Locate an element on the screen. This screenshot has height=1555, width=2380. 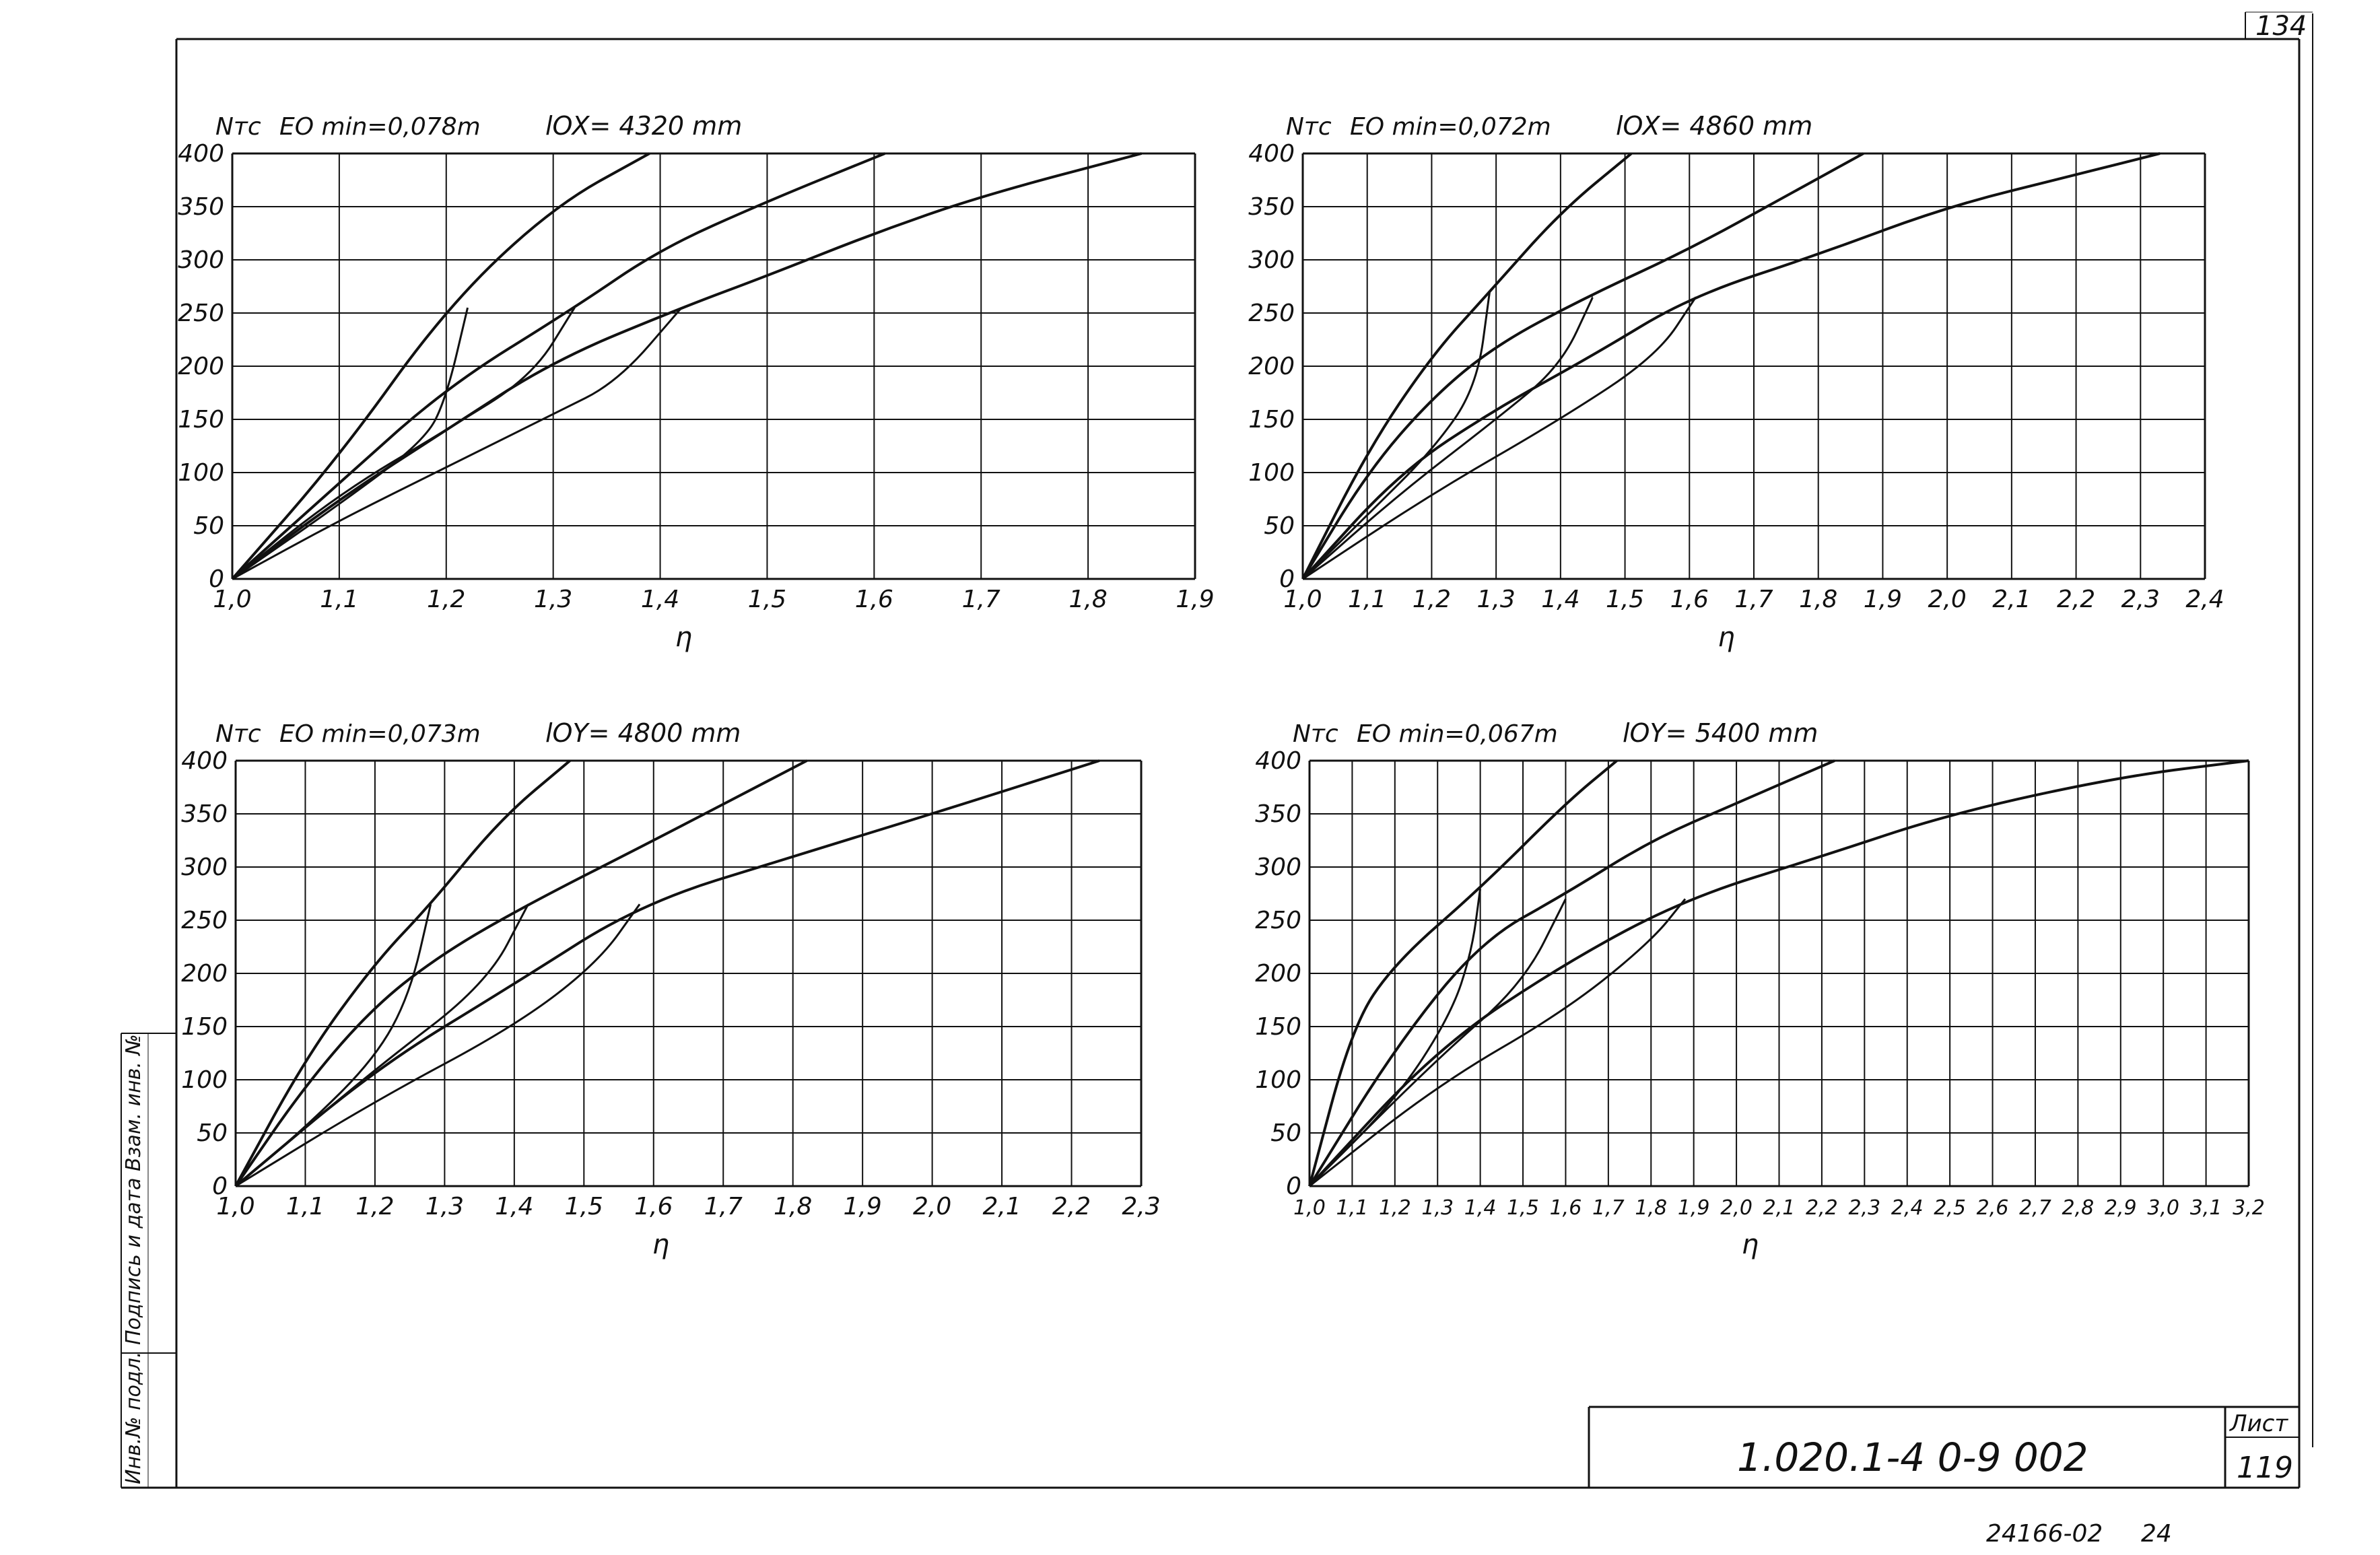
effective-length-label: lOX= 4320 mm is located at coordinates (644, 126).